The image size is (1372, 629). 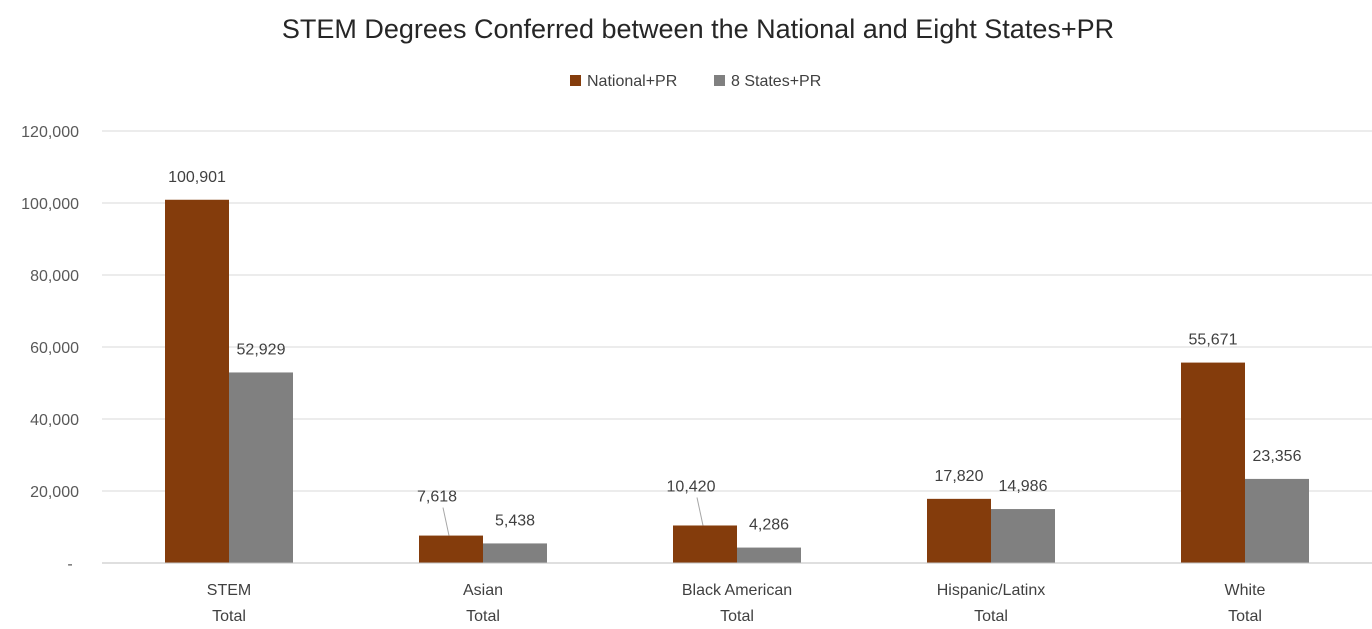 I want to click on leader-line-national-pr-black-american, so click(x=700, y=511).